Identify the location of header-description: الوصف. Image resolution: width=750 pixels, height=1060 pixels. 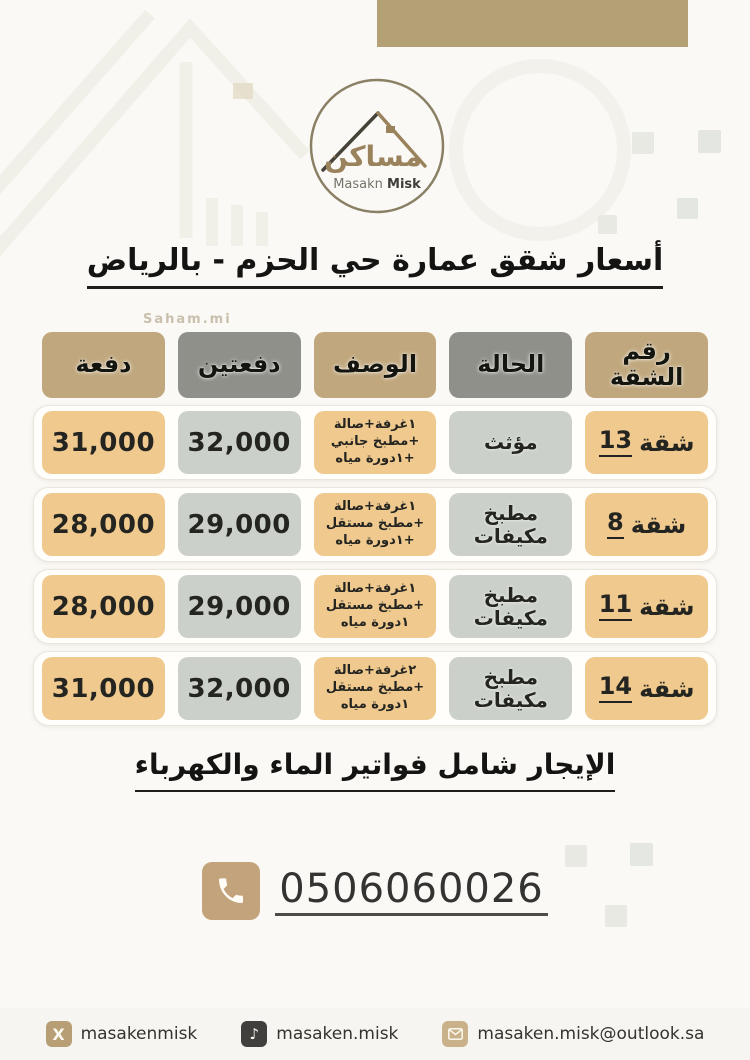
(375, 365).